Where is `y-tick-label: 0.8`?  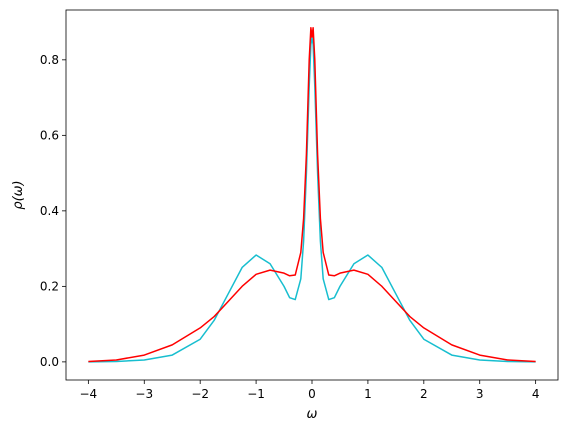 y-tick-label: 0.8 is located at coordinates (49, 60).